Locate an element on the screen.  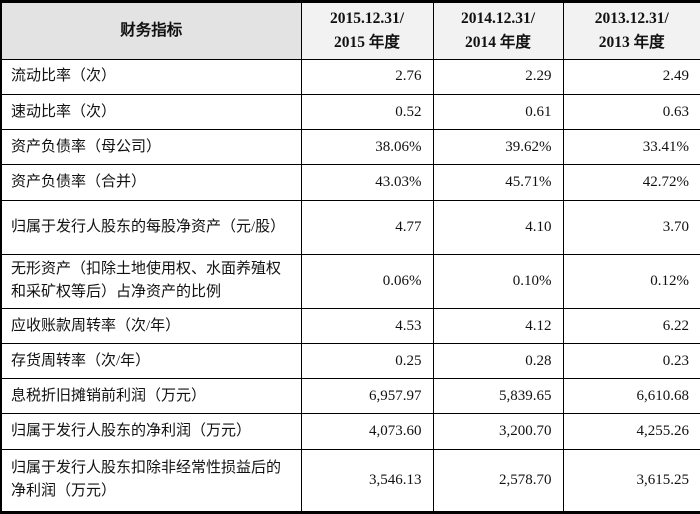
table-row: 息税折旧摊销前利润（万元） 6,957.97 5,839.65 6,610.68 is located at coordinates (350, 396).